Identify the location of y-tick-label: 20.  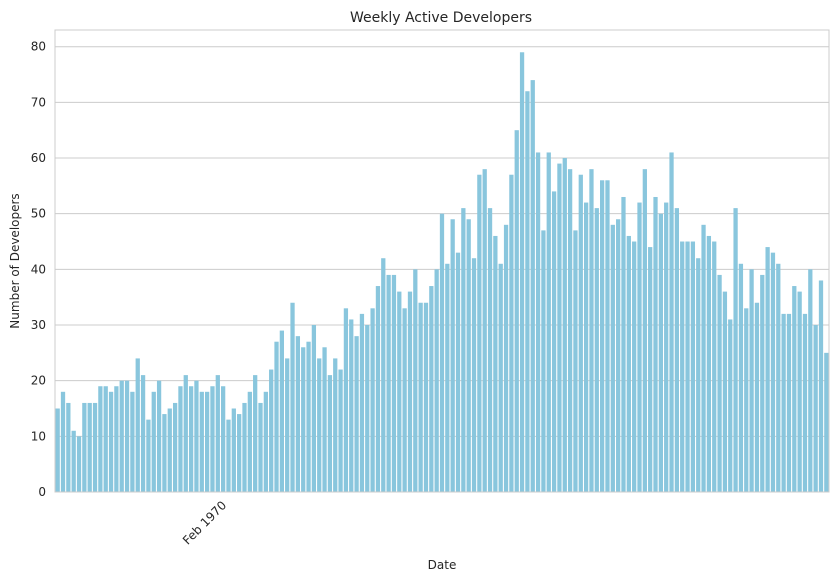
(38, 381).